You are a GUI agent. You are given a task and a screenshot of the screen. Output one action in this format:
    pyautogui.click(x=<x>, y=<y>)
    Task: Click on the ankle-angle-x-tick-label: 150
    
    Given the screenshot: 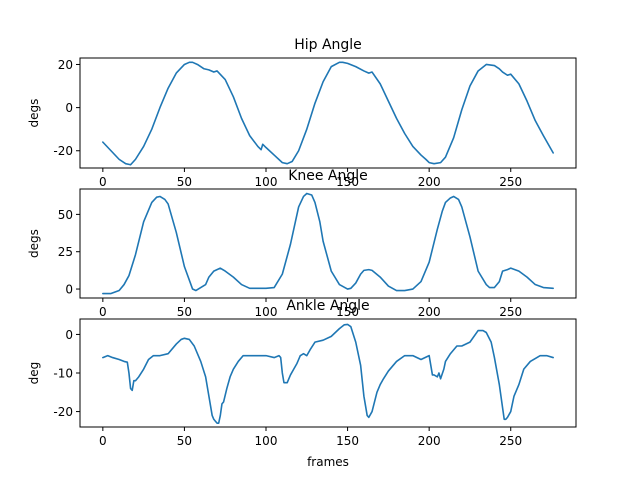 What is the action you would take?
    pyautogui.click(x=347, y=441)
    